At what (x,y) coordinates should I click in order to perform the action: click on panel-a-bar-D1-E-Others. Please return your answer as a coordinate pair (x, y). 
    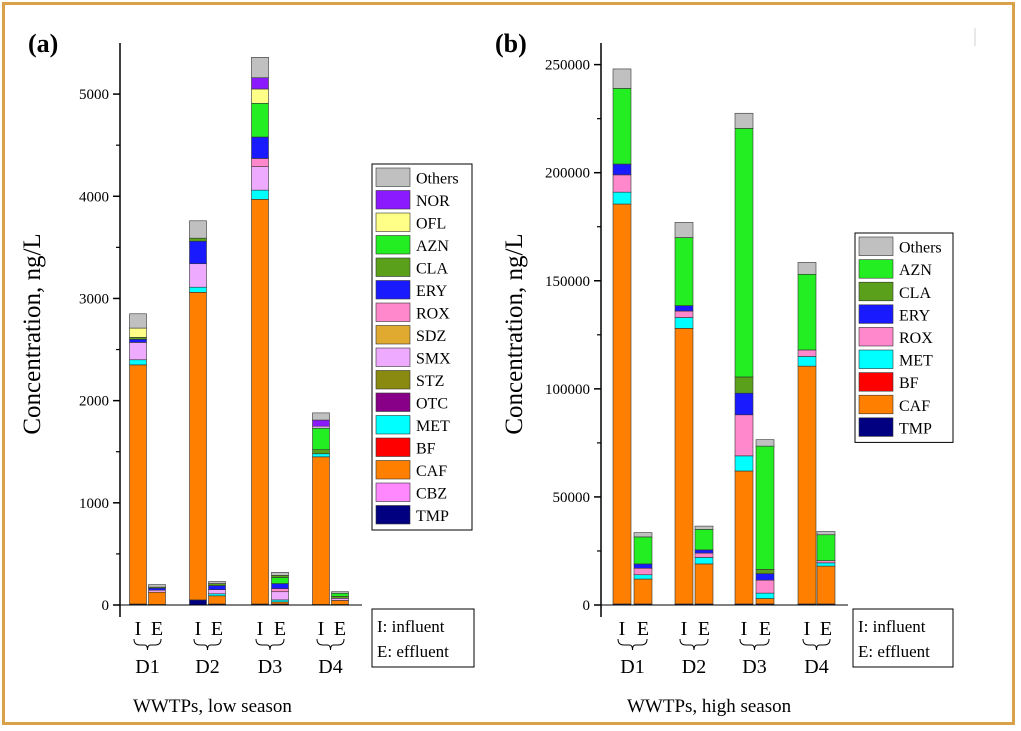
    Looking at the image, I should click on (157, 586).